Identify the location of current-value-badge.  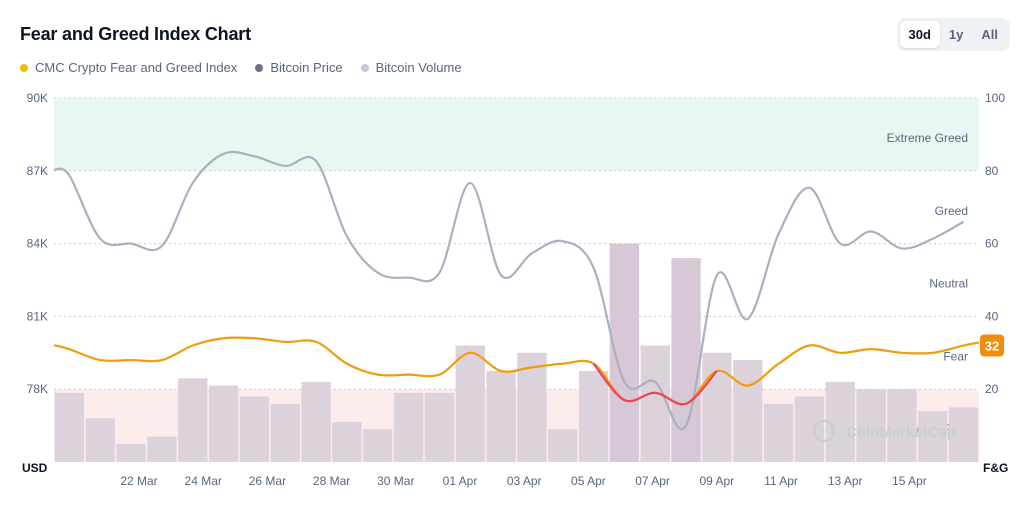
(992, 345).